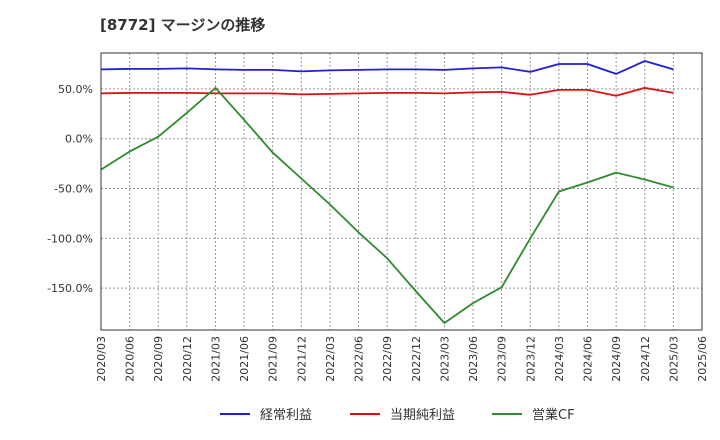 Image resolution: width=720 pixels, height=440 pixels. I want to click on series-line-経常利益, so click(387, 67).